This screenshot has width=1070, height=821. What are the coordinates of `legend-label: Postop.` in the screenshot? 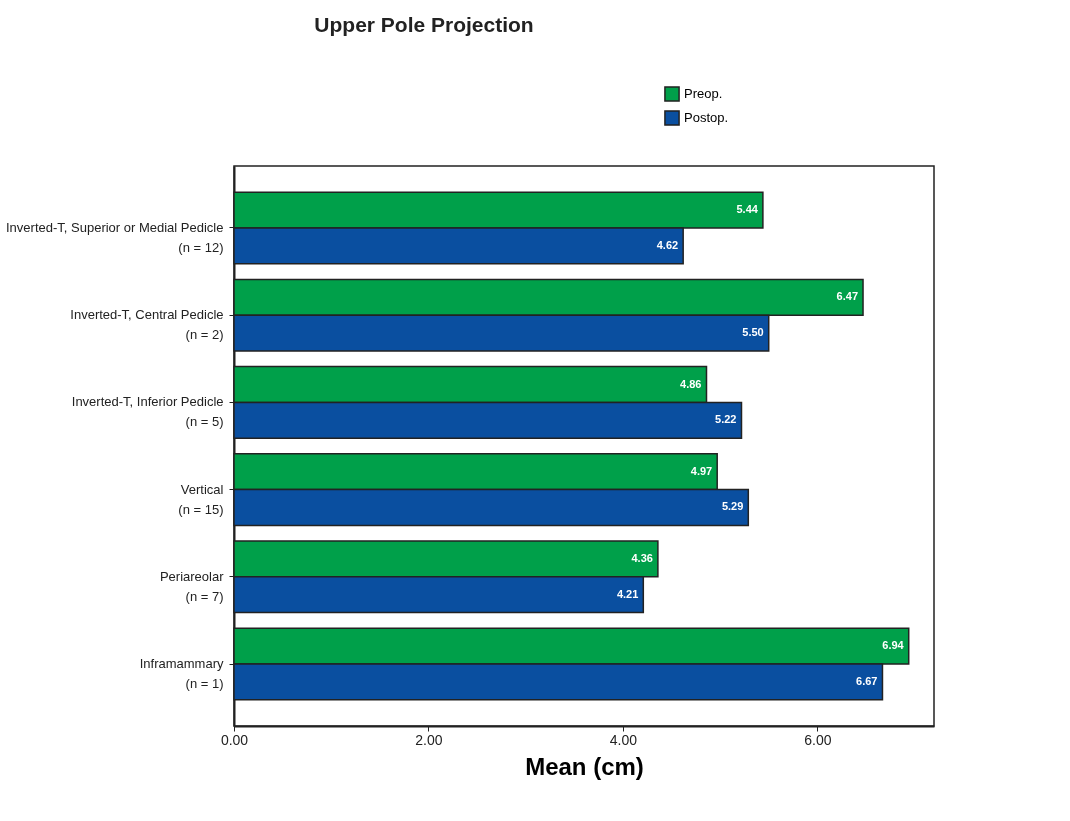 It's located at (706, 117).